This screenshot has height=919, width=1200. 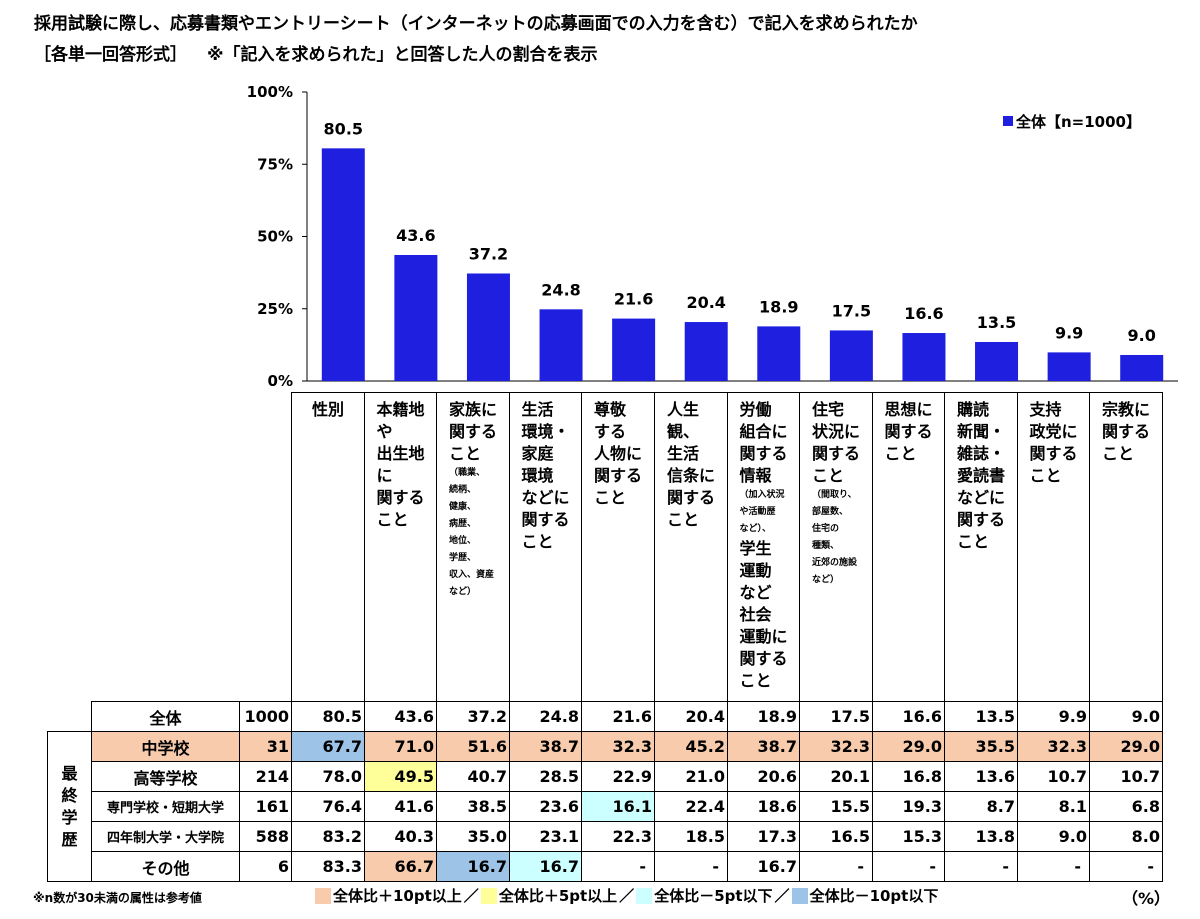 I want to click on table-cell: 67.7, so click(x=328, y=746).